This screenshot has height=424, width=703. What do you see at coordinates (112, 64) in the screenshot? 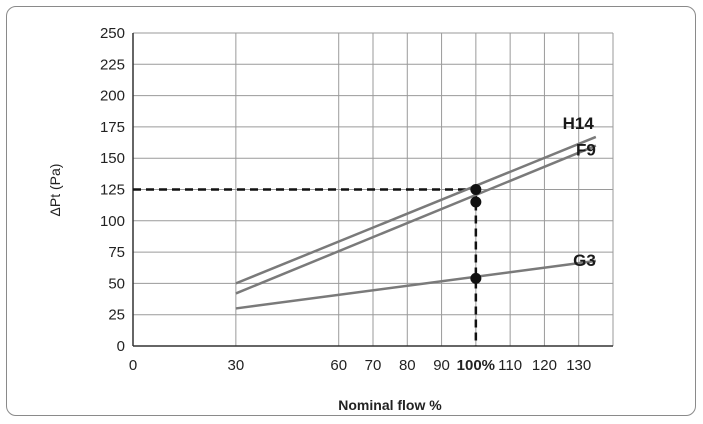
I see `y-tick-label: 225` at bounding box center [112, 64].